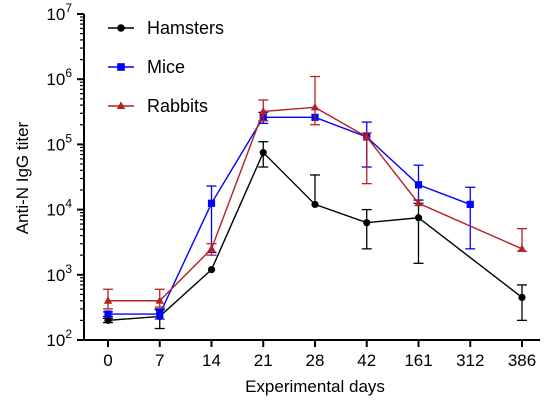  I want to click on x-tick-label: 386, so click(522, 360).